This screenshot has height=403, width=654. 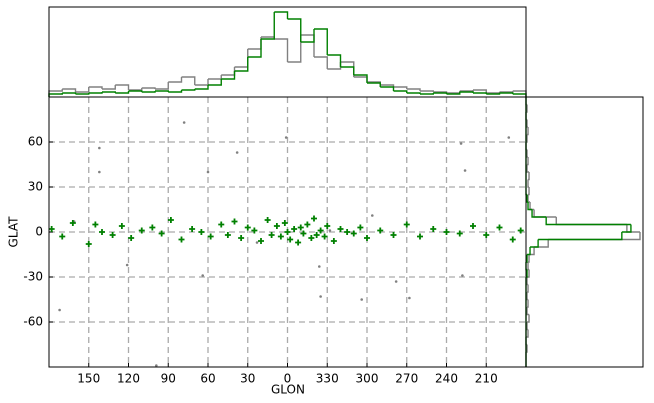 I want to click on y-axis-label: GLAT, so click(x=14, y=232).